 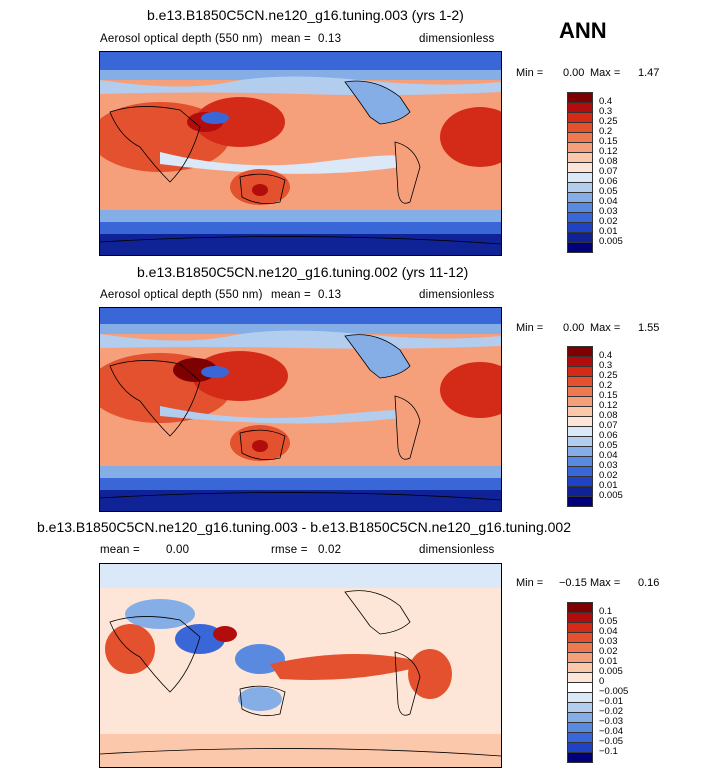 What do you see at coordinates (407, 427) in the screenshot?
I see `panel2-south-america-outline` at bounding box center [407, 427].